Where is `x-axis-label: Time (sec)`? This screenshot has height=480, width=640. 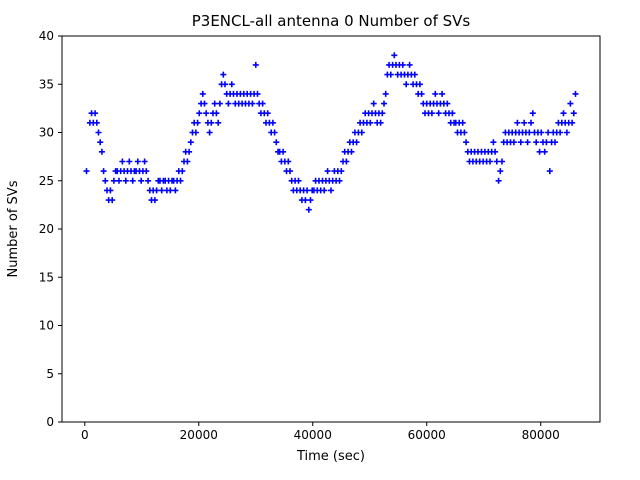
x-axis-label: Time (sec) is located at coordinates (330, 456).